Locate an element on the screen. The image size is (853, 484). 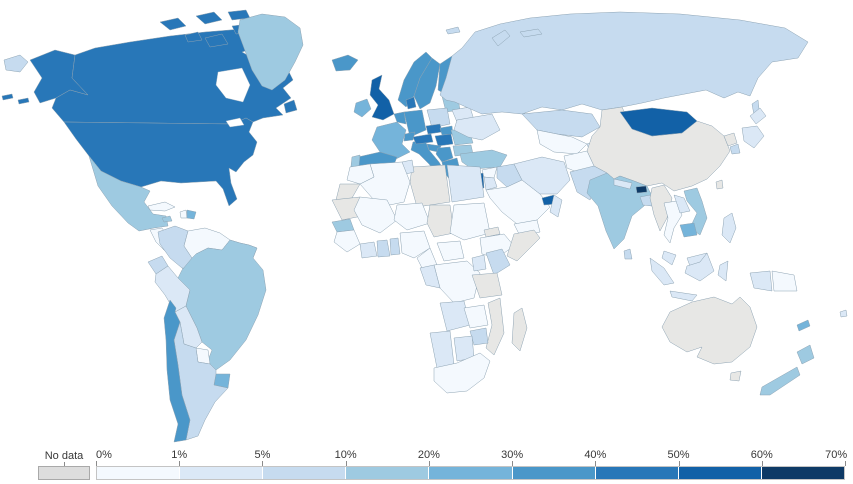
country-kazakhstan is located at coordinates (561, 123).